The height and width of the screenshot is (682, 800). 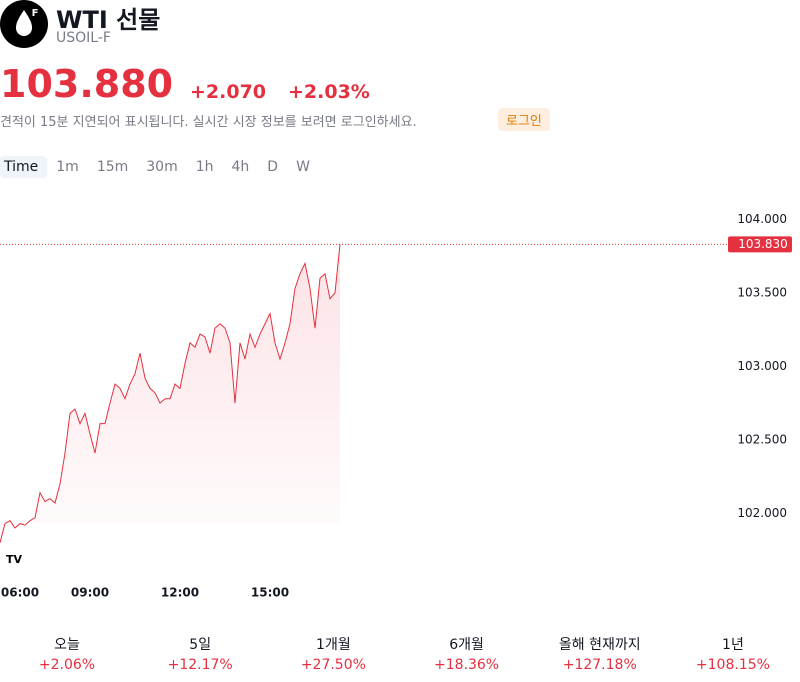 I want to click on price: 103.880, so click(x=87, y=84).